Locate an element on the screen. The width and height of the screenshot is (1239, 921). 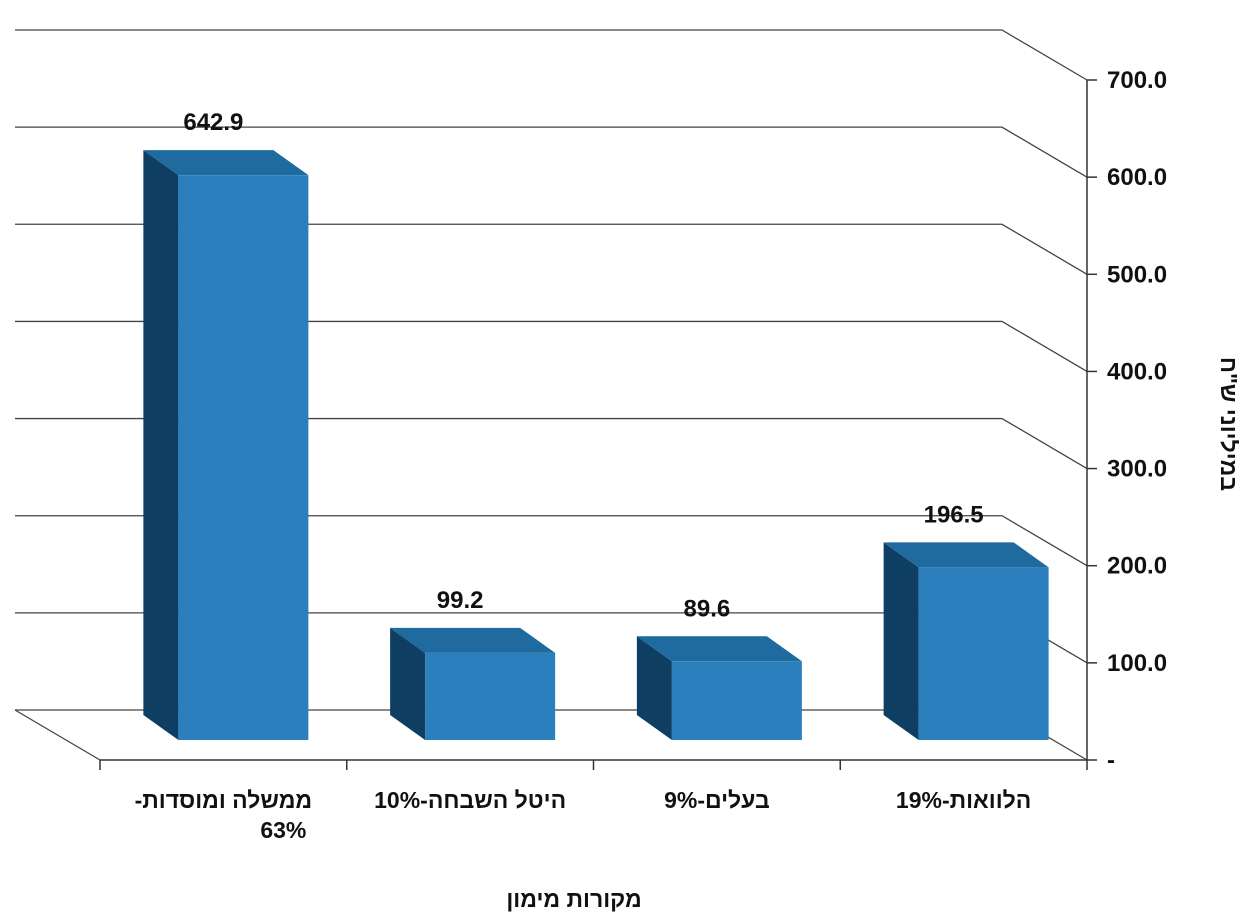
y-tick-label: 600.0 is located at coordinates (1137, 177).